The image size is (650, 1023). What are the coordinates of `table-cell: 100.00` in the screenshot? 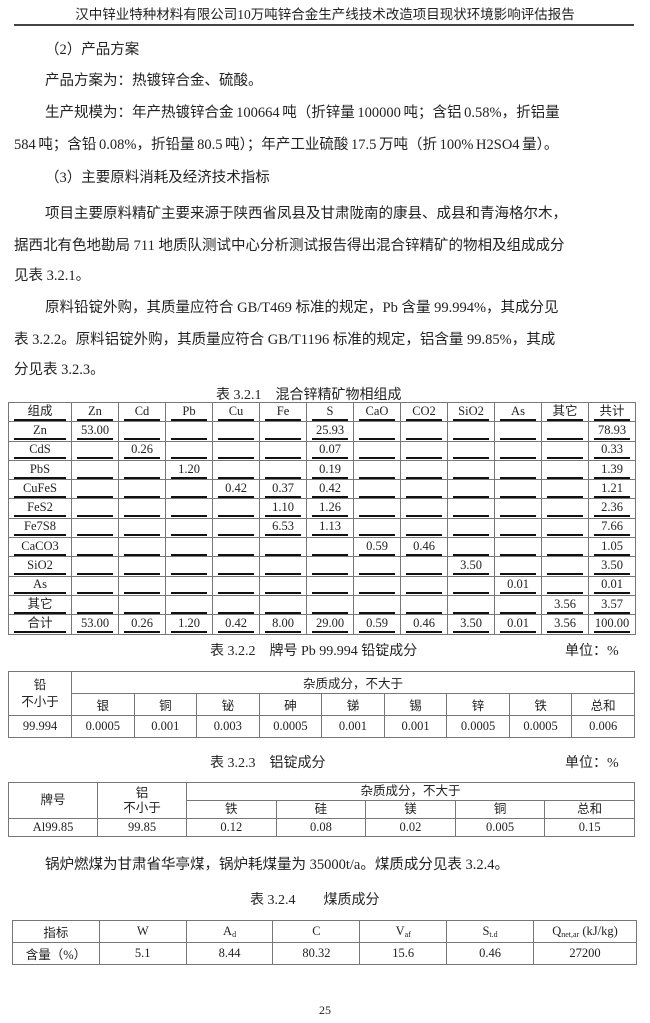 It's located at (612, 624).